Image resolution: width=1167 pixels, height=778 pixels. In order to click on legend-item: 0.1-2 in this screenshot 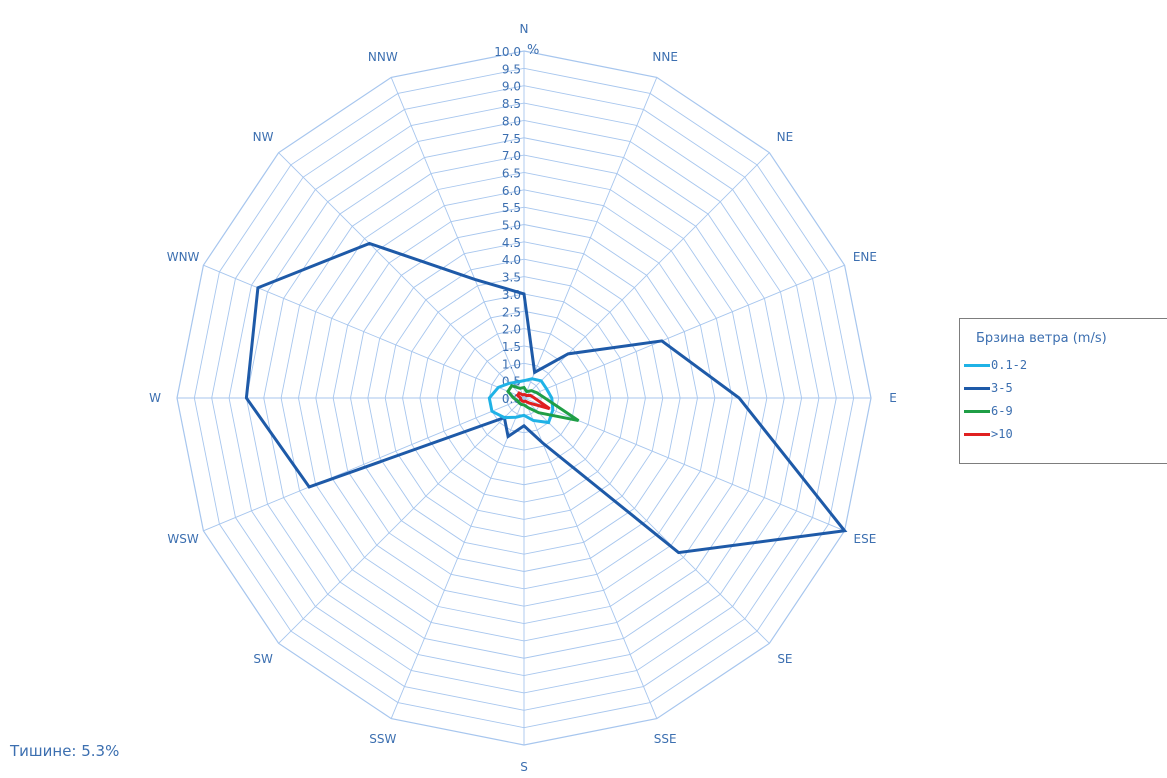, I will do `click(995, 365)`.